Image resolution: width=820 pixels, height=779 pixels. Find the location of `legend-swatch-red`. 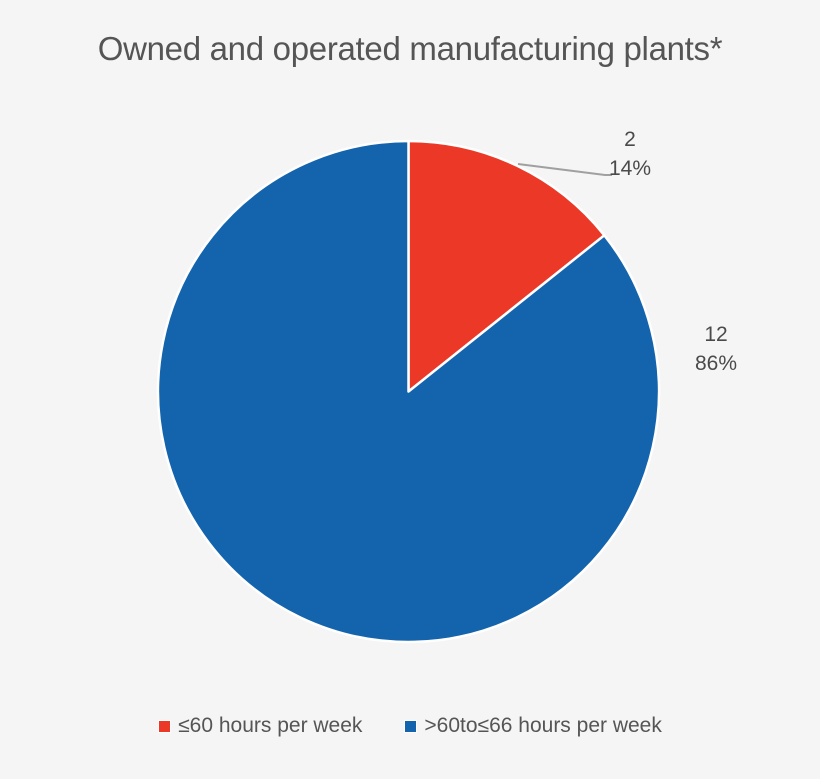

legend-swatch-red is located at coordinates (165, 726).